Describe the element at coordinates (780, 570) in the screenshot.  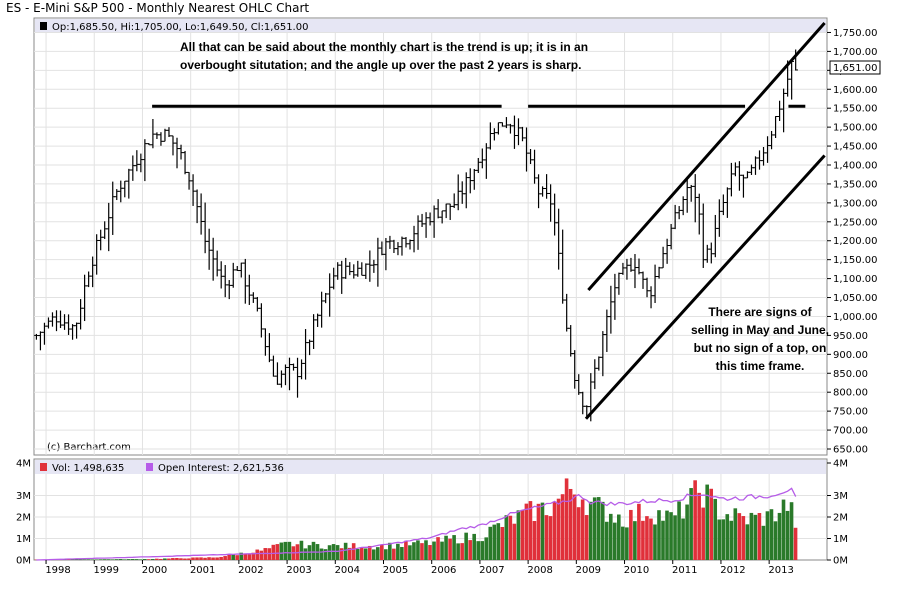
I see `year-tick-label: 2013` at that location.